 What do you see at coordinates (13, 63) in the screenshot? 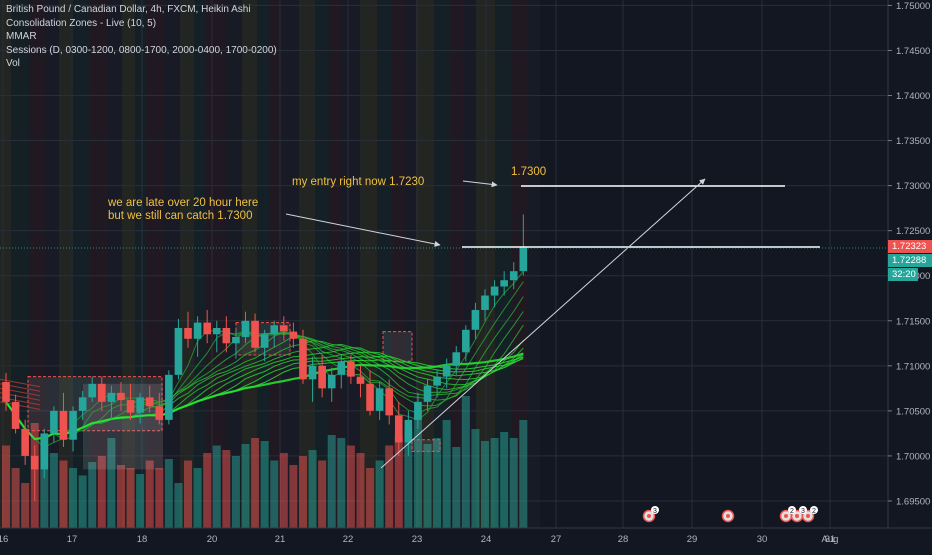
I see `legend-indicator-4: Vol` at bounding box center [13, 63].